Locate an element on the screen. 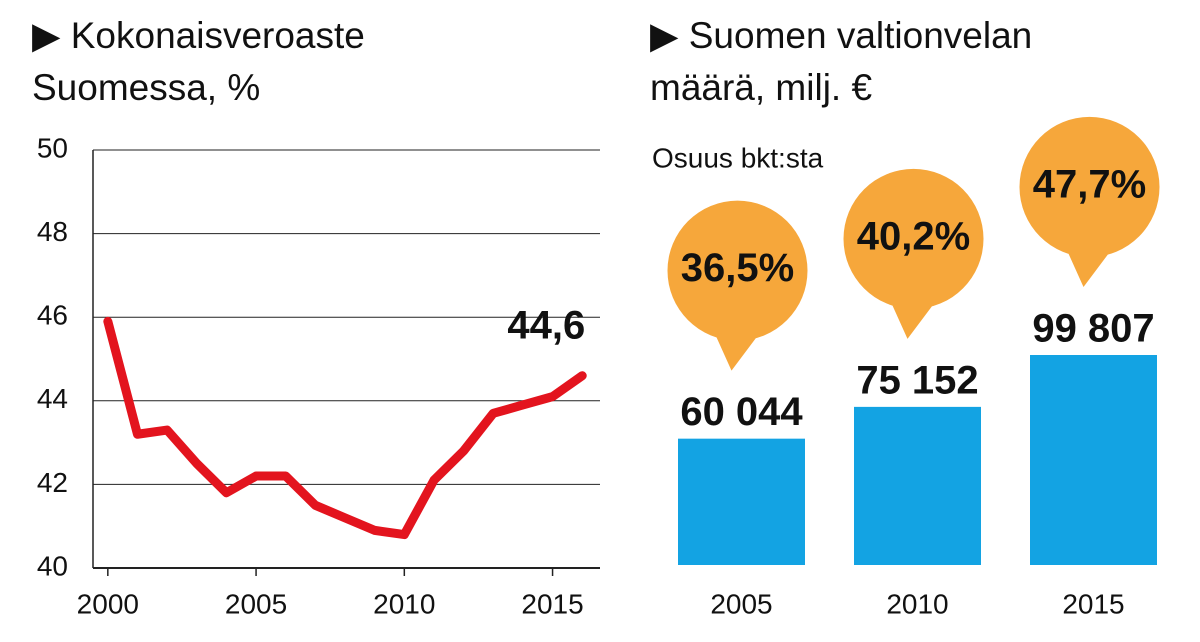 This screenshot has width=1200, height=642. share-label: 47,7% is located at coordinates (1089, 185).